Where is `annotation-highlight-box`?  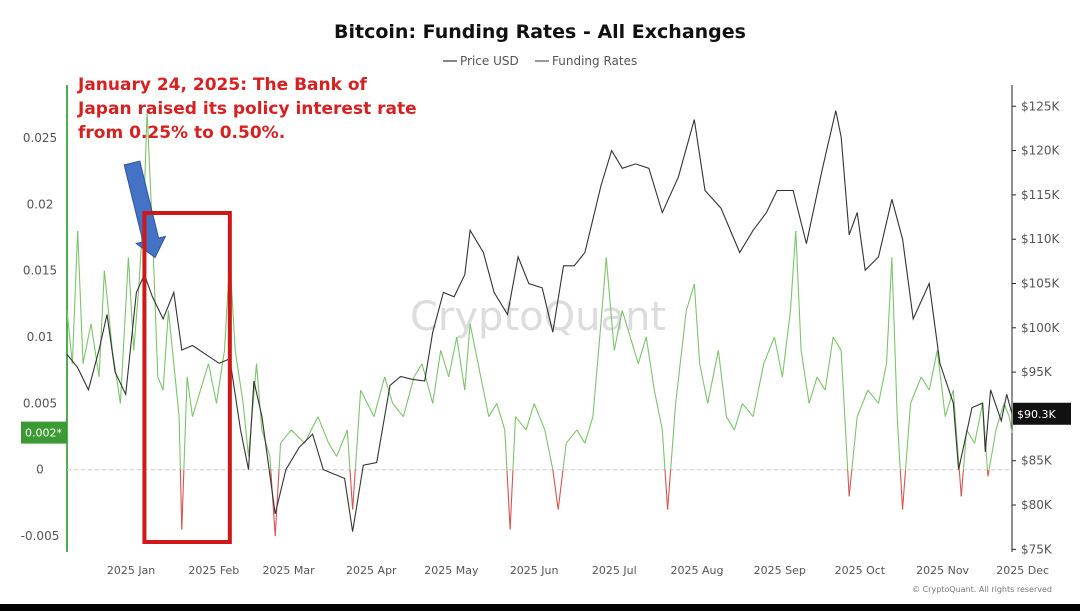 annotation-highlight-box is located at coordinates (187, 377).